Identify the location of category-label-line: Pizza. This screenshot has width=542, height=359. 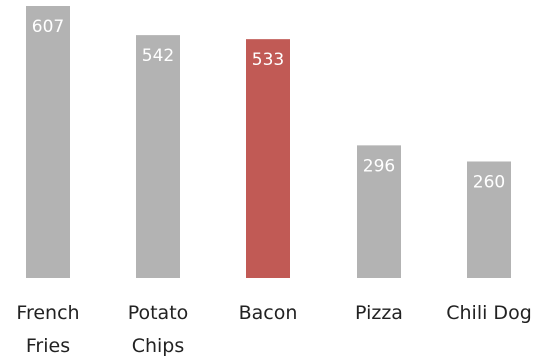
(379, 313).